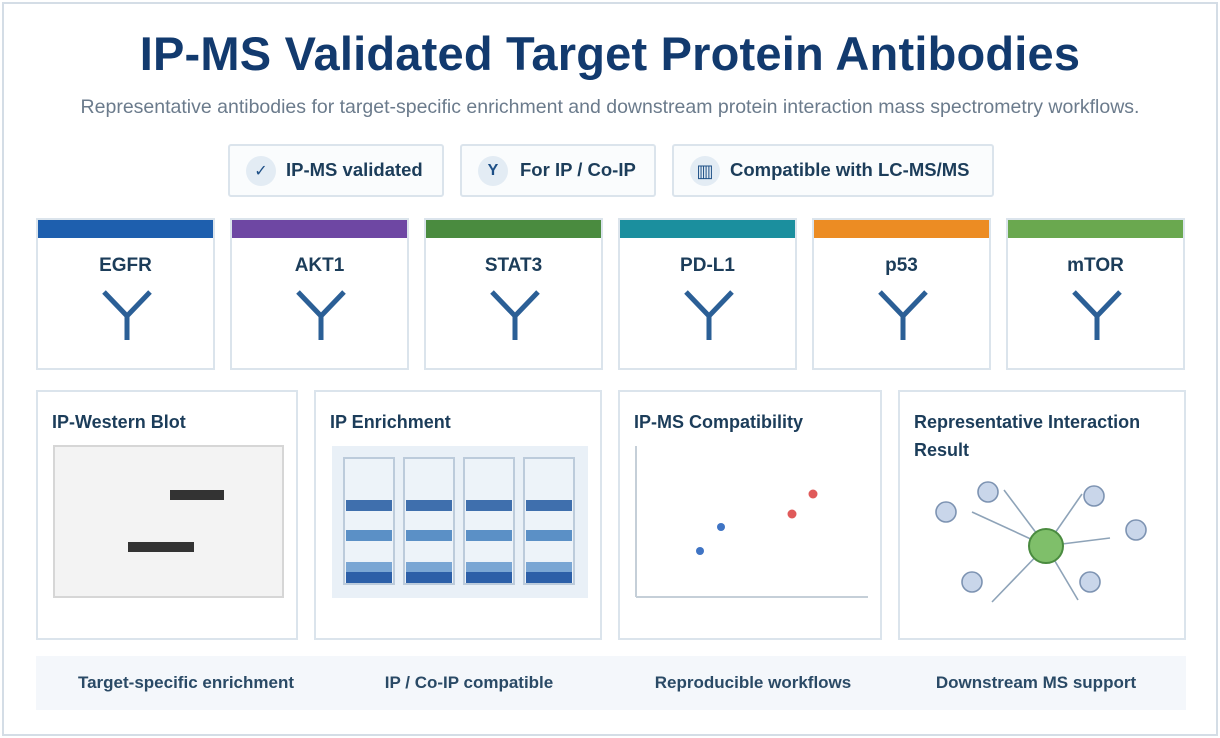  Describe the element at coordinates (469, 682) in the screenshot. I see `feature-ip-co-ip: IP / Co-IP compatible` at that location.